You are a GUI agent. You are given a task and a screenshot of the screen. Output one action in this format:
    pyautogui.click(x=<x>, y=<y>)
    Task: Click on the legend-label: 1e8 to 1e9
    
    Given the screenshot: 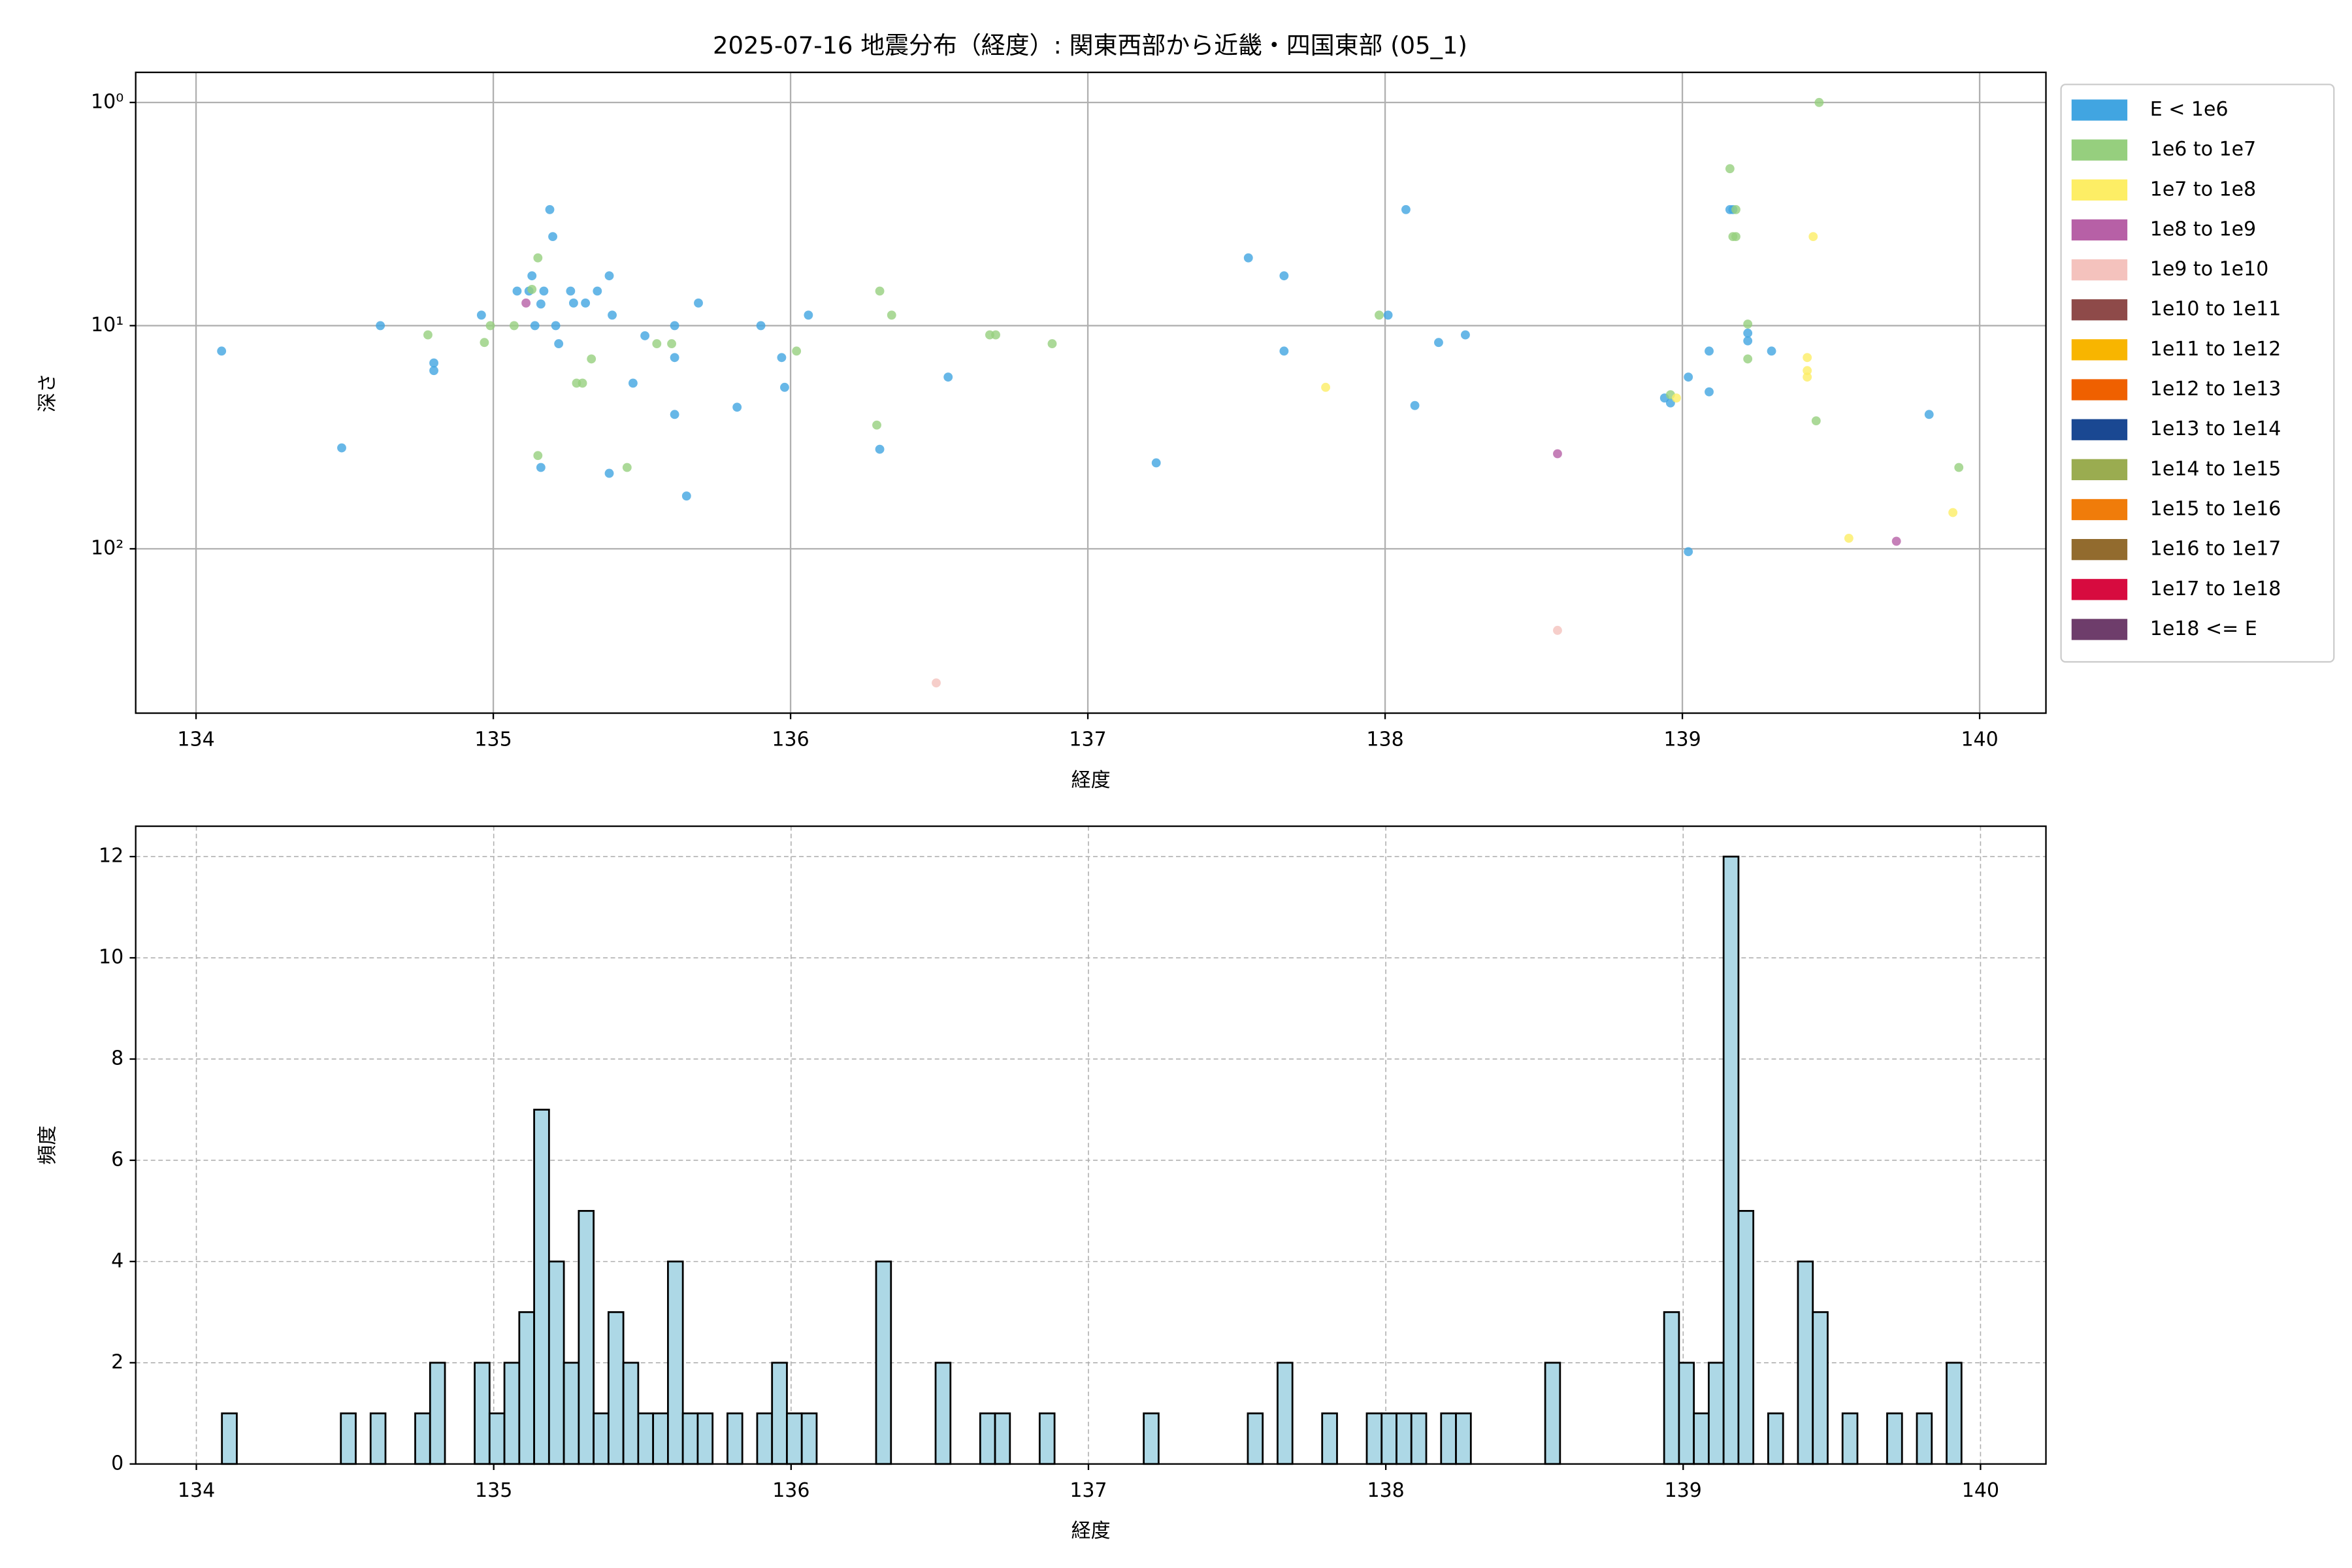 What is the action you would take?
    pyautogui.click(x=2203, y=229)
    